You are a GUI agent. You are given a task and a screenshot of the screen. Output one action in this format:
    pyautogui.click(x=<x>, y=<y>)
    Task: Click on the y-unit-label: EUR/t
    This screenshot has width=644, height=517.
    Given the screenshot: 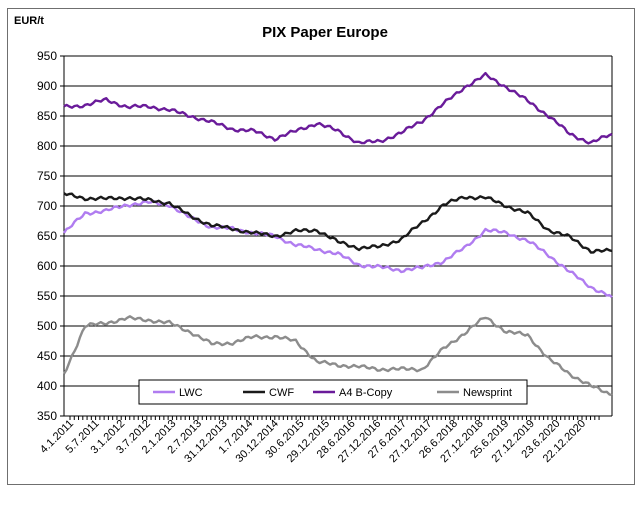 What is the action you would take?
    pyautogui.click(x=29, y=21)
    